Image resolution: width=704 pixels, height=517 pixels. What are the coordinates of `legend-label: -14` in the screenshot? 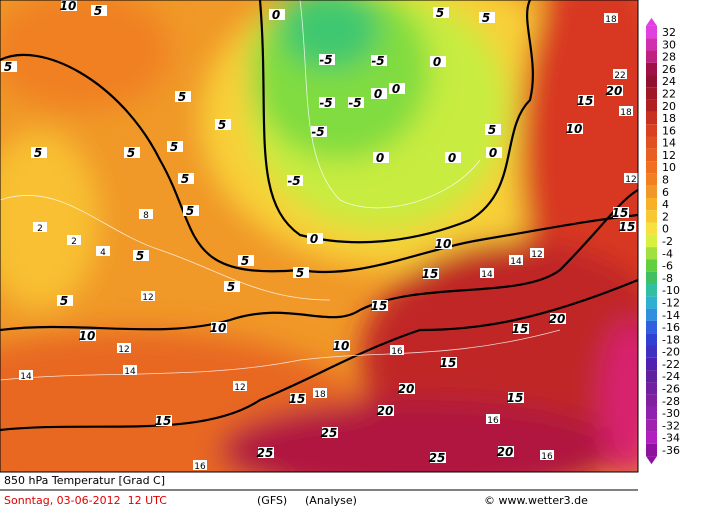 It's located at (671, 315).